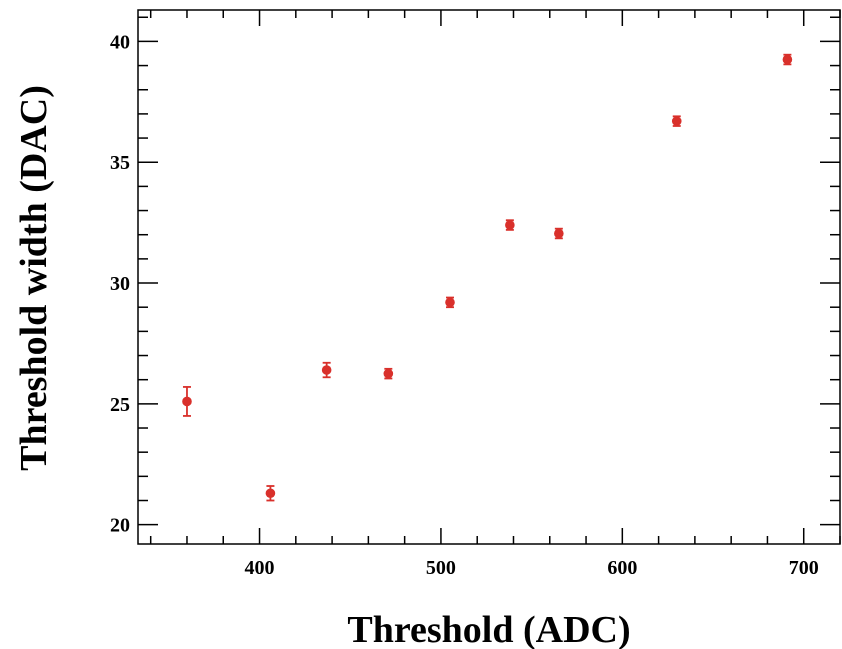  What do you see at coordinates (120, 526) in the screenshot?
I see `y-tick-label: 20` at bounding box center [120, 526].